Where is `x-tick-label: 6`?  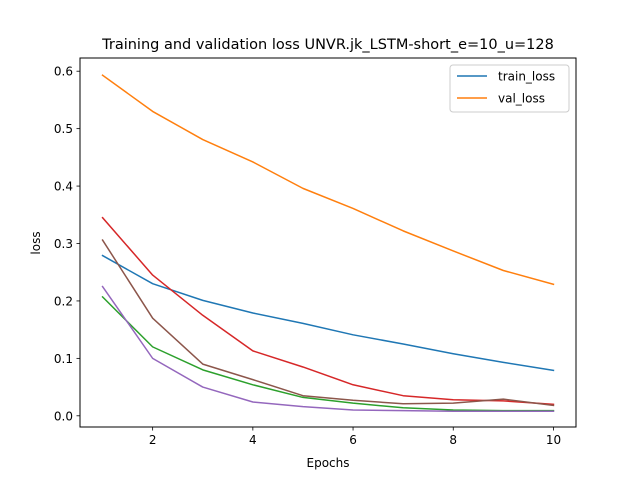
x-tick-label: 6 is located at coordinates (353, 440).